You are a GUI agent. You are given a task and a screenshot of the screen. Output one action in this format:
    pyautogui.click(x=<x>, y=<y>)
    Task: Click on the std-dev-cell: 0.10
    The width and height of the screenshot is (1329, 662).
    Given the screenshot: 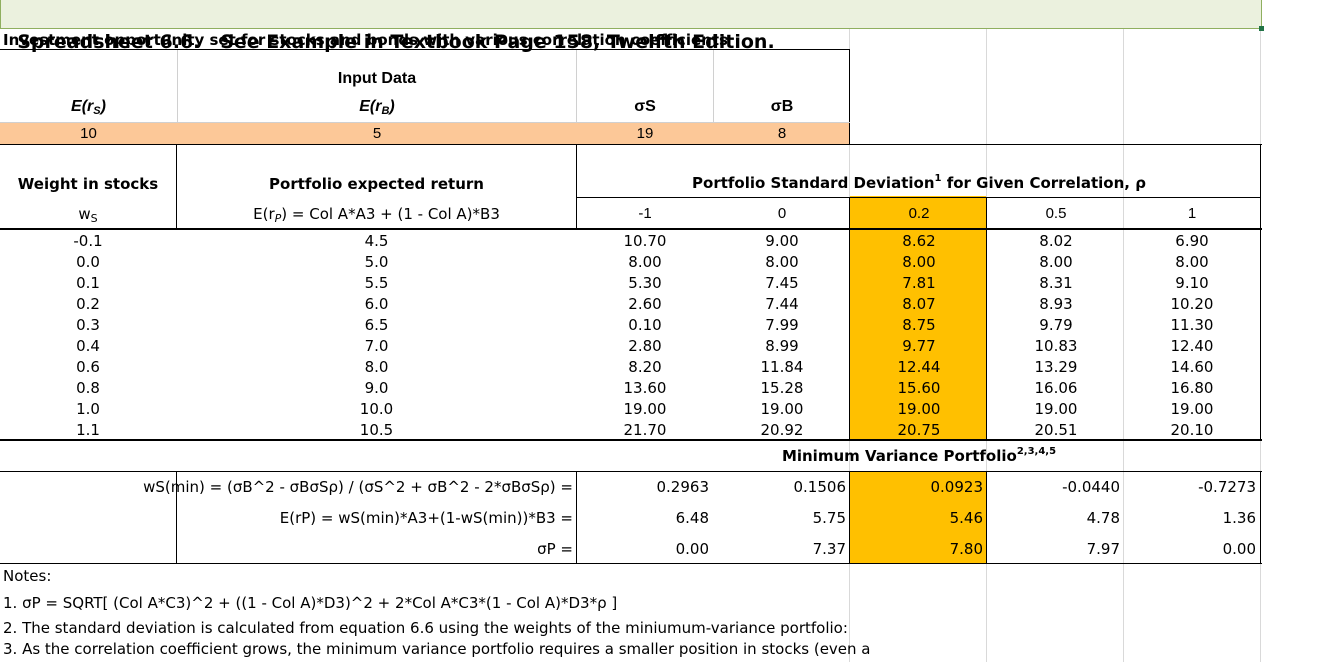 What is the action you would take?
    pyautogui.click(x=645, y=325)
    